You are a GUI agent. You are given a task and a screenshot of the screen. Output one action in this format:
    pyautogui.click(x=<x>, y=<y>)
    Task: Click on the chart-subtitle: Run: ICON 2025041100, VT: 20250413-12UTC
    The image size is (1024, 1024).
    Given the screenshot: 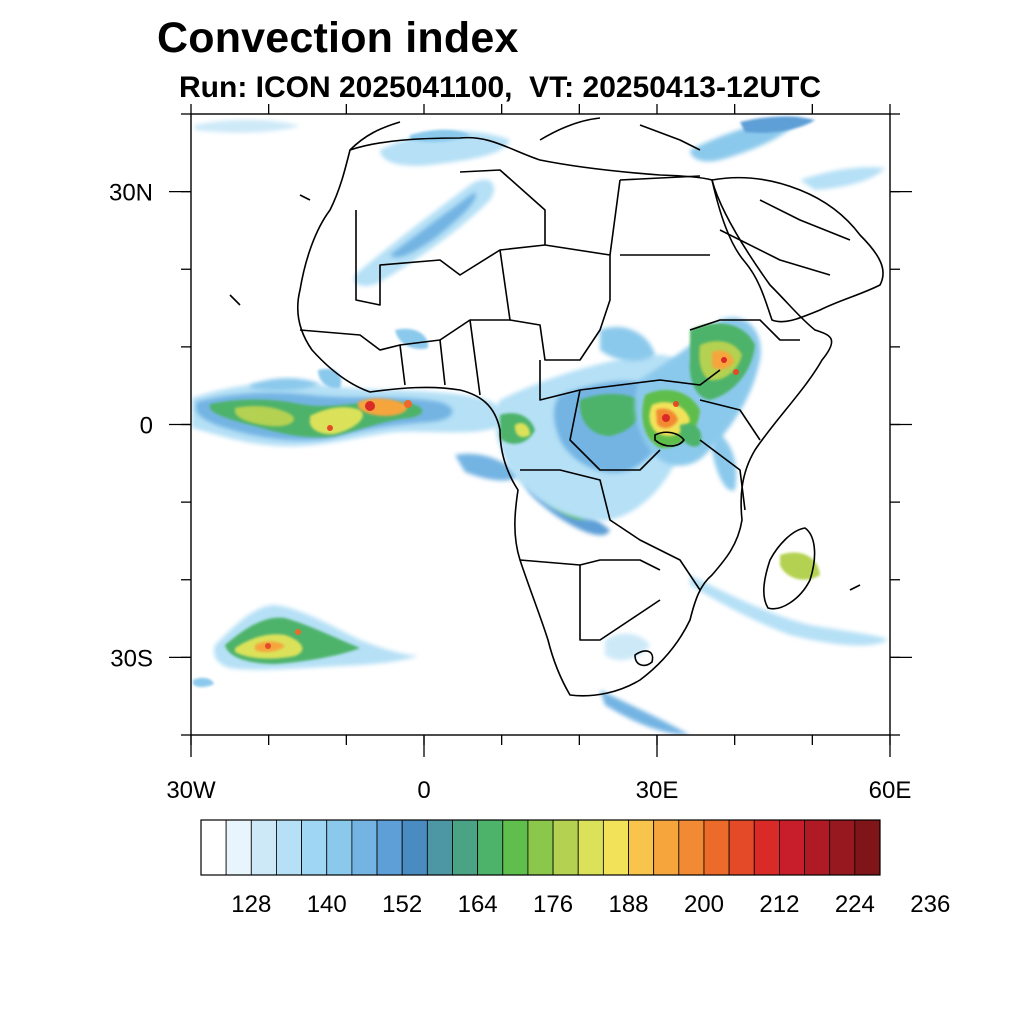 What is the action you would take?
    pyautogui.click(x=500, y=87)
    